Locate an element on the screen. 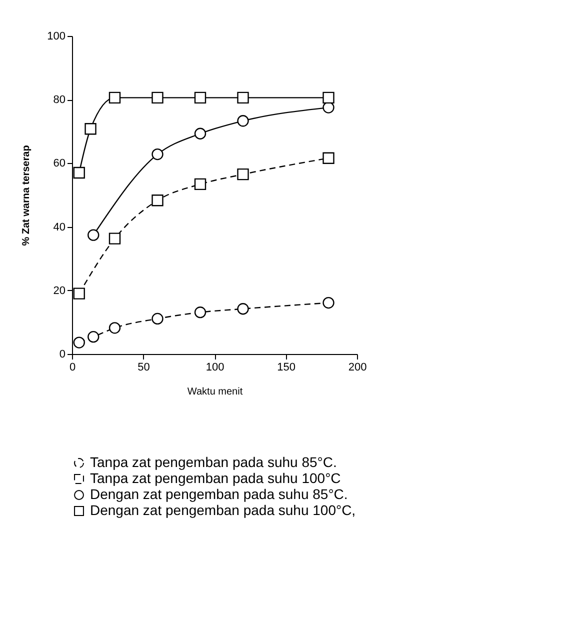 This screenshot has width=563, height=644. legend-label: Dengan zat pengemban pada suhu 100°C, is located at coordinates (223, 510).